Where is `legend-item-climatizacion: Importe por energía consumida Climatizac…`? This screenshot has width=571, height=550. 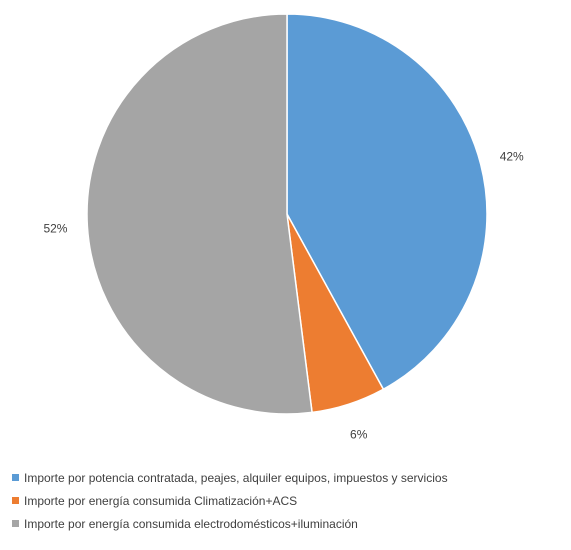 legend-item-climatizacion: Importe por energía consumida Climatizac… is located at coordinates (289, 500).